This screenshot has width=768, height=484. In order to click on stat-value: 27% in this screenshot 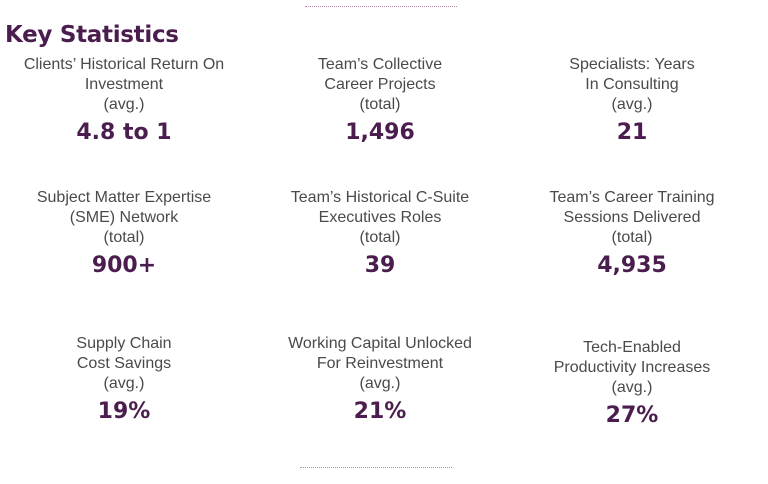, I will do `click(632, 415)`.